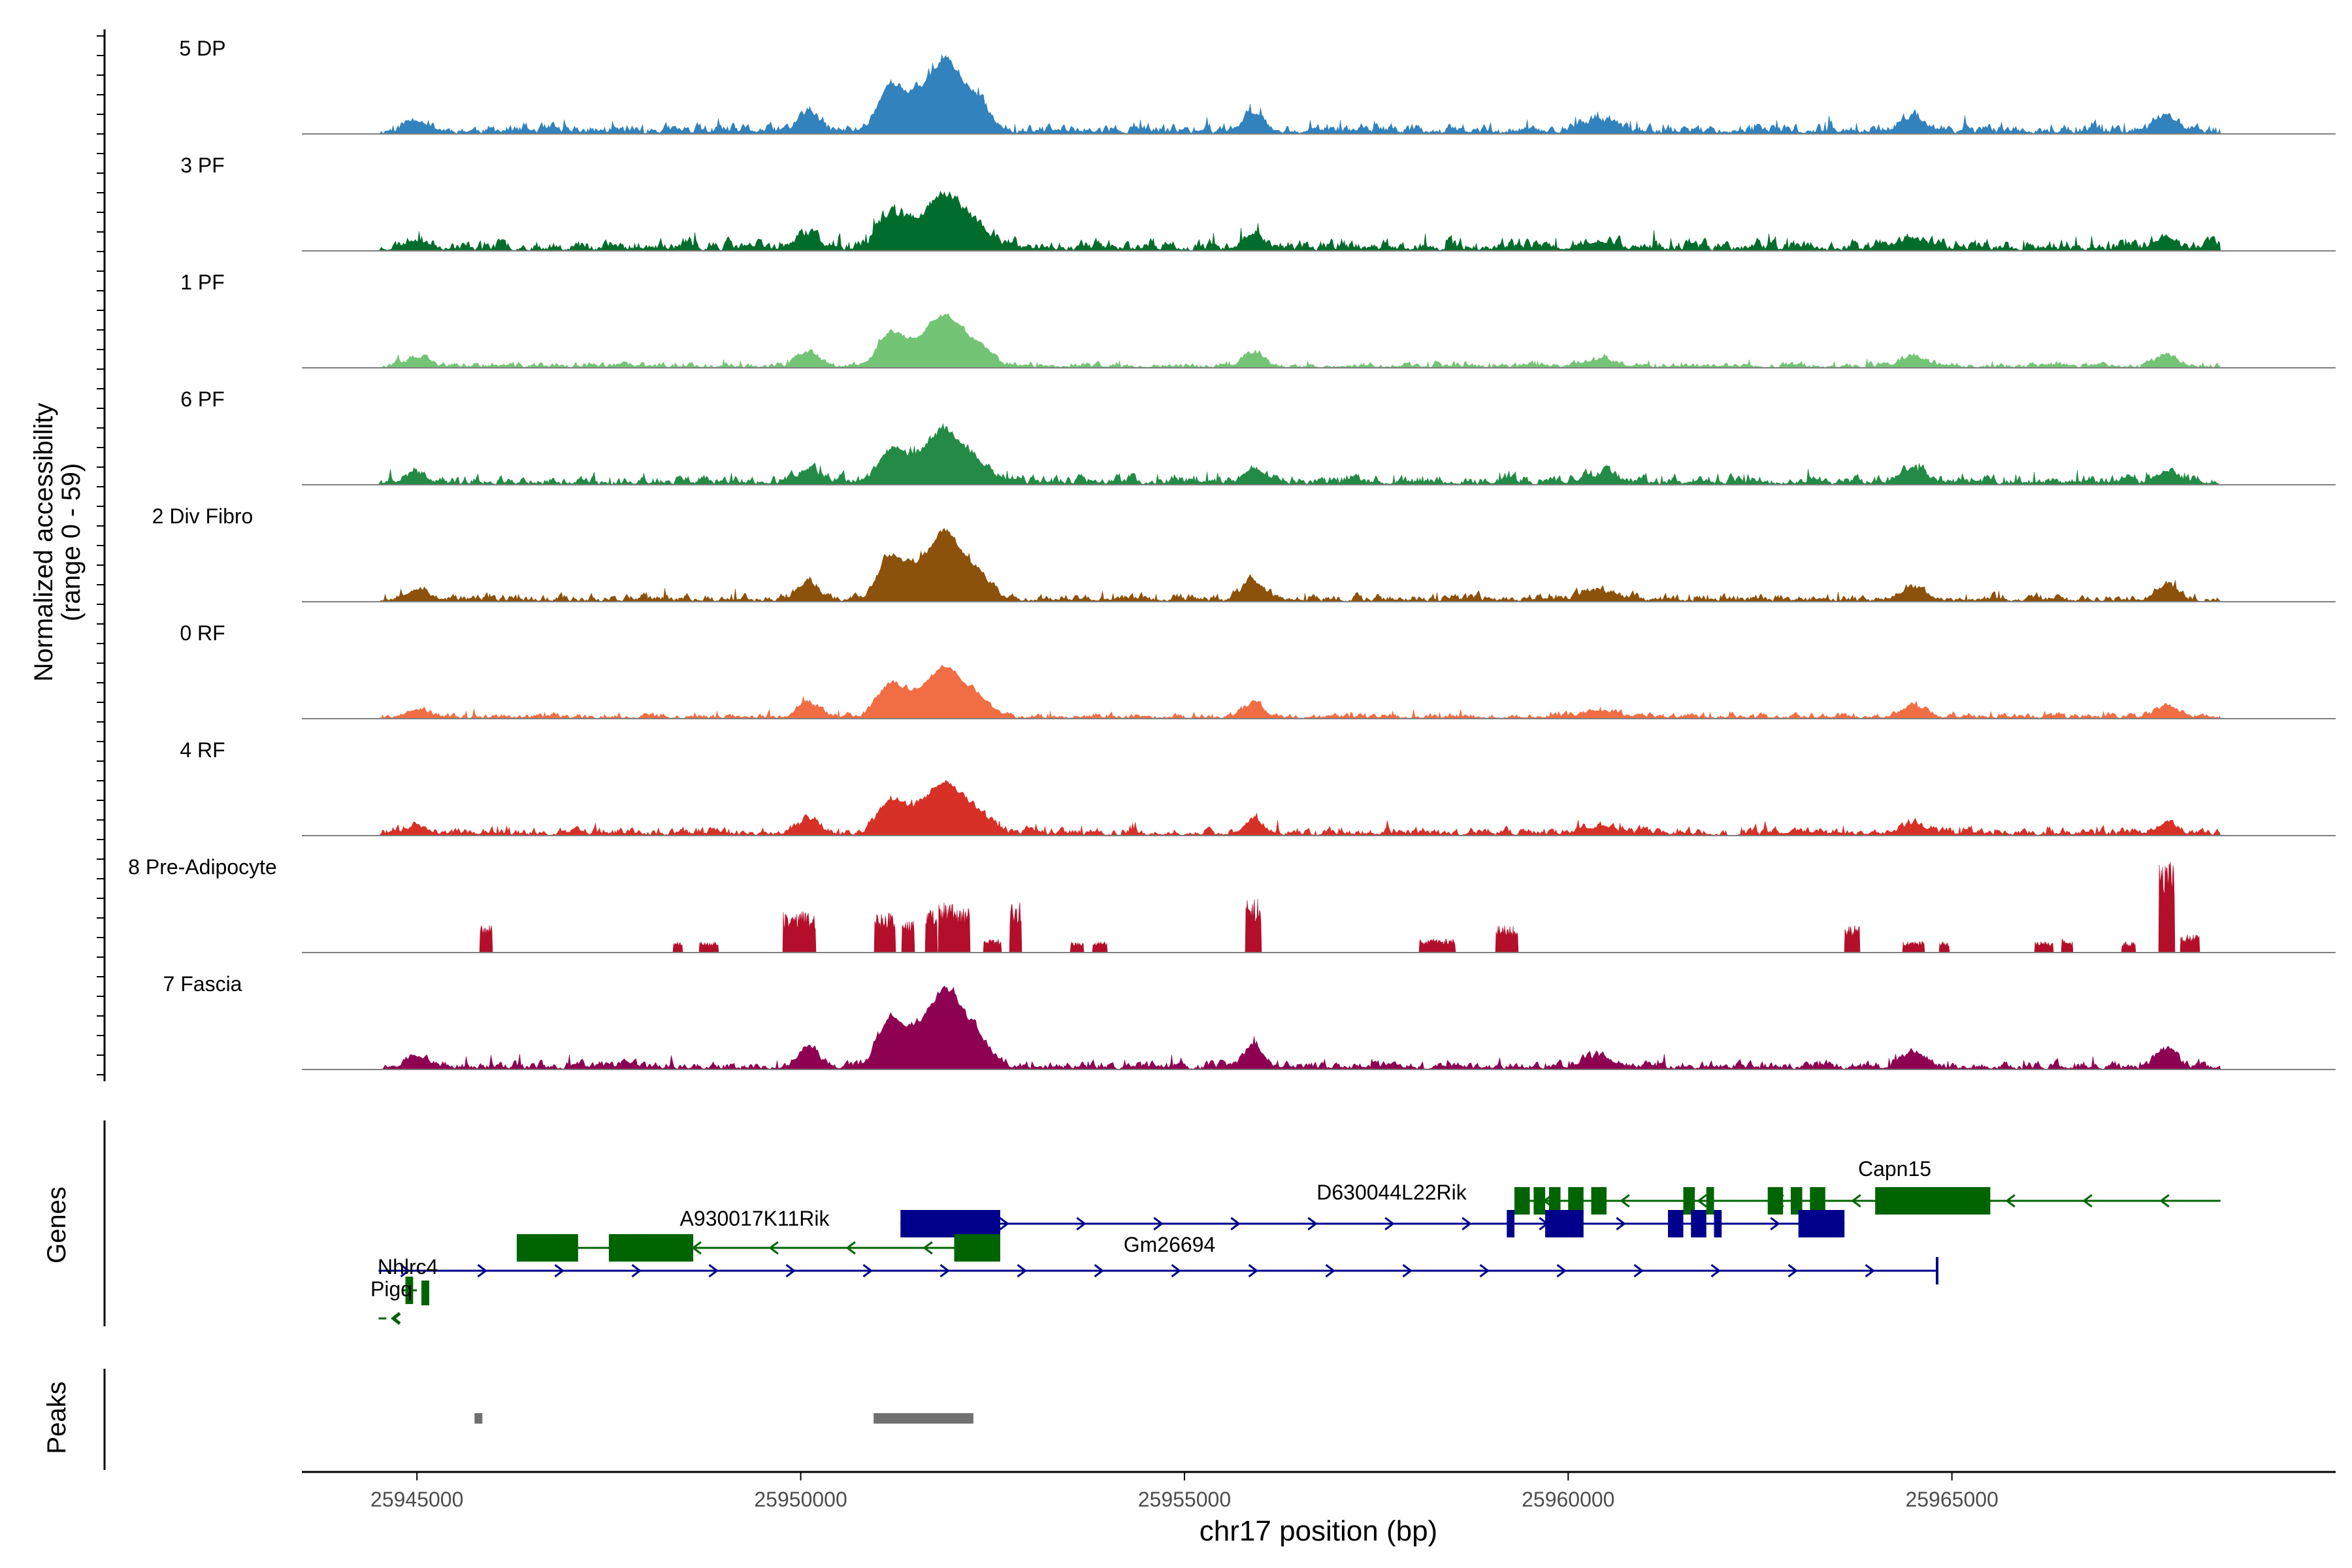 This screenshot has height=1568, width=2352. I want to click on gene-d630044l22rik: D630044L22Rik, so click(1372, 1209).